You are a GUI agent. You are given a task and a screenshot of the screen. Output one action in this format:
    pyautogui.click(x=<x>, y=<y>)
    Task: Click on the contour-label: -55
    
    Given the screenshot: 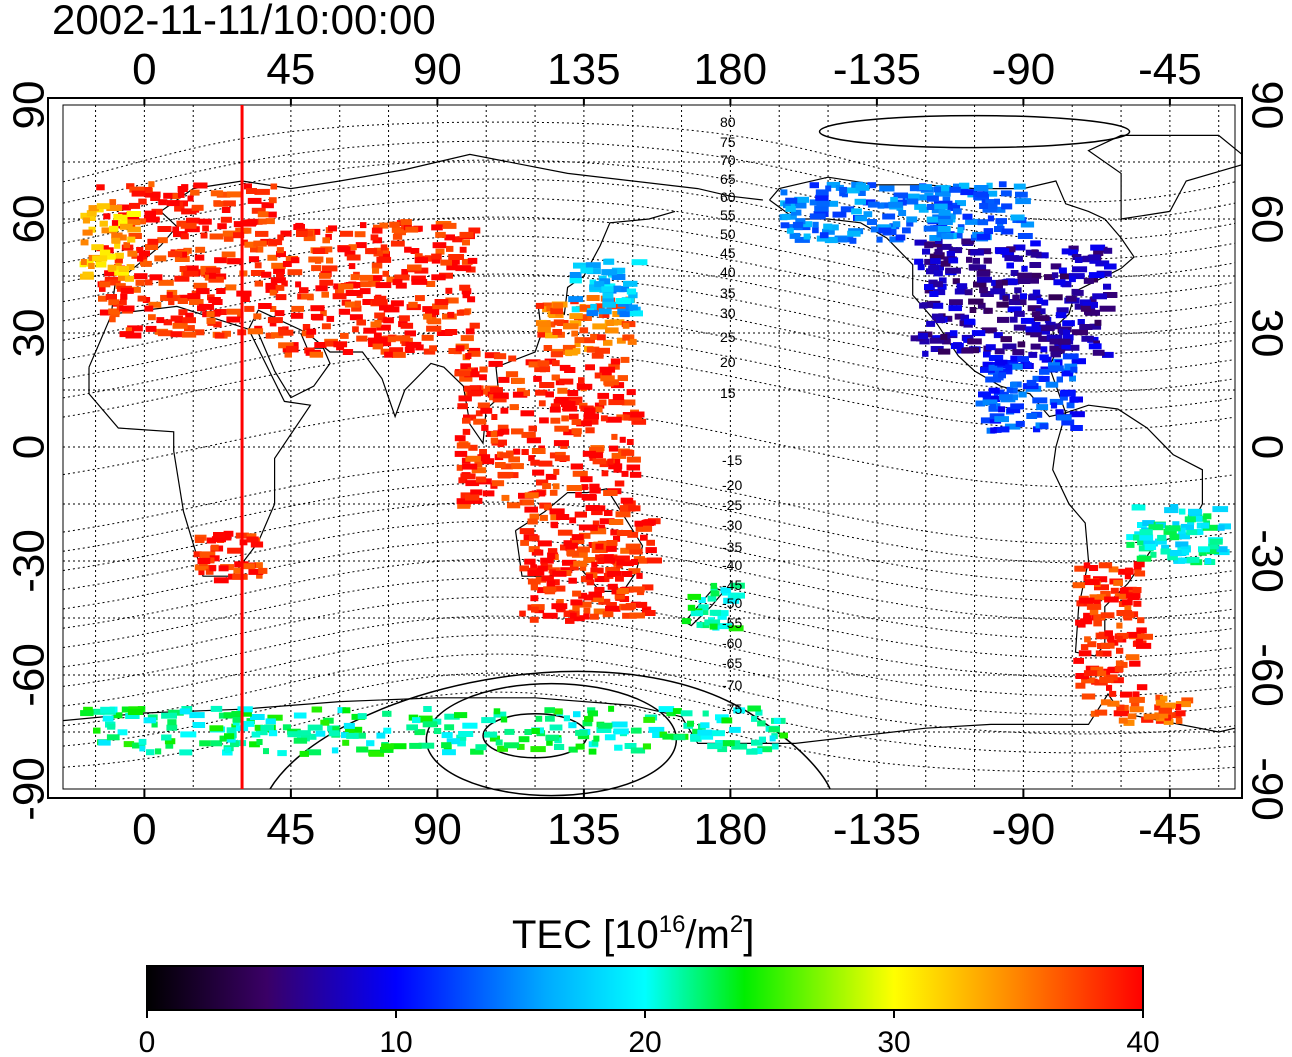 What is the action you would take?
    pyautogui.click(x=732, y=623)
    